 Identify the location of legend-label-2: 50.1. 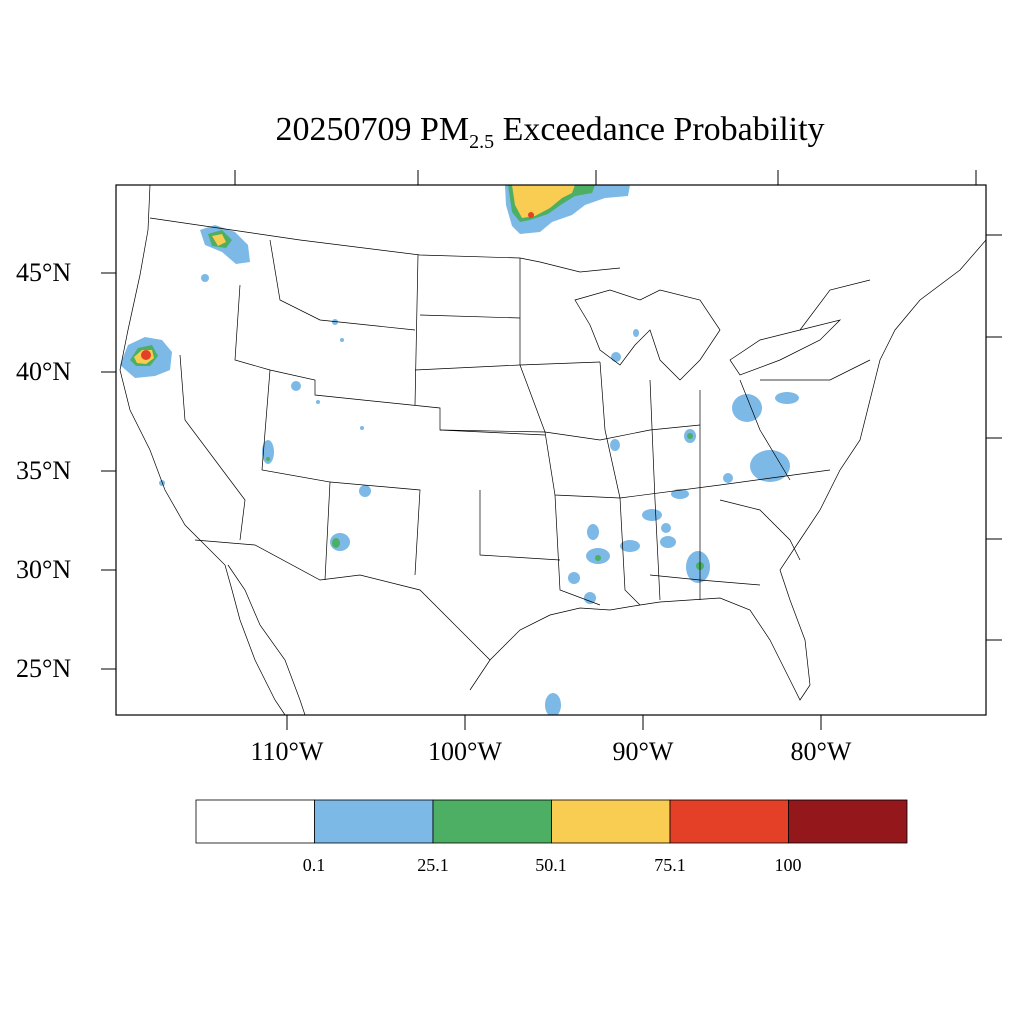
(551, 865).